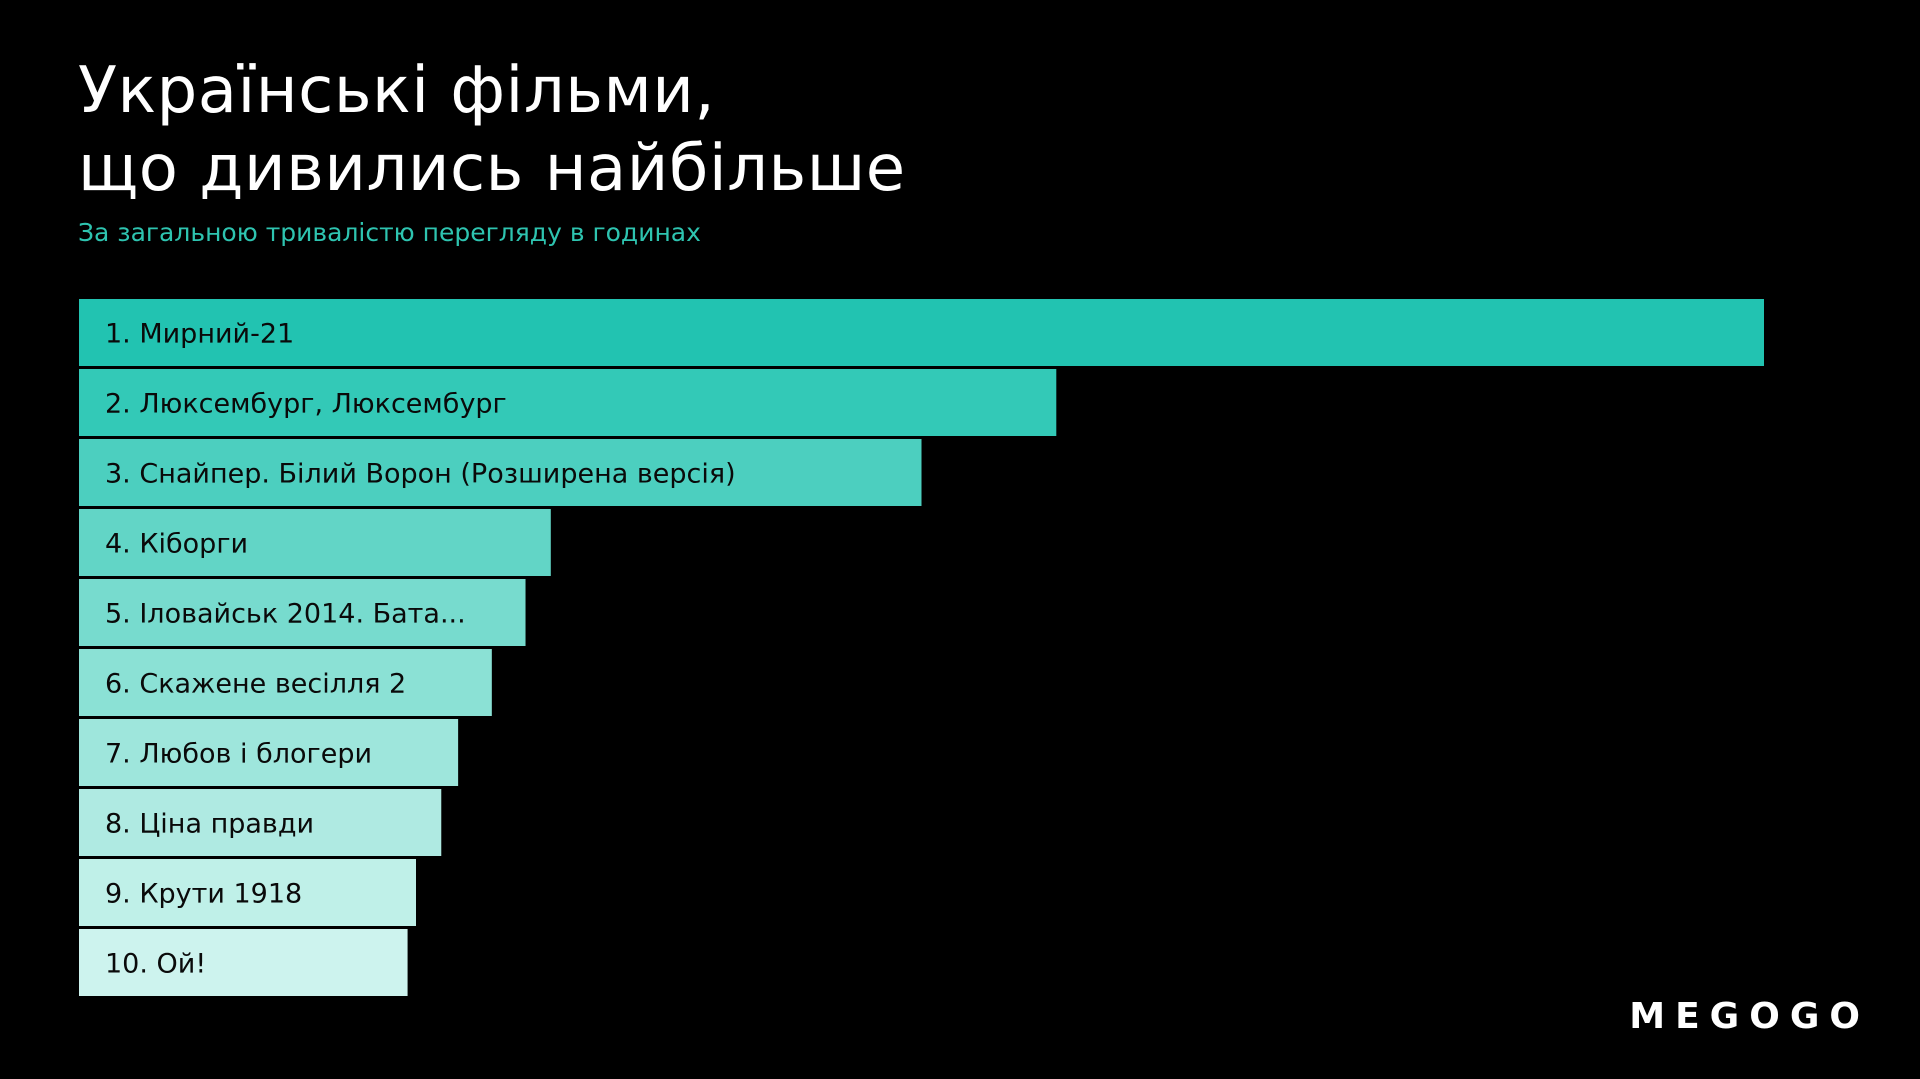  Describe the element at coordinates (176, 544) in the screenshot. I see `bar-label-4: 4. Кіборги` at that location.